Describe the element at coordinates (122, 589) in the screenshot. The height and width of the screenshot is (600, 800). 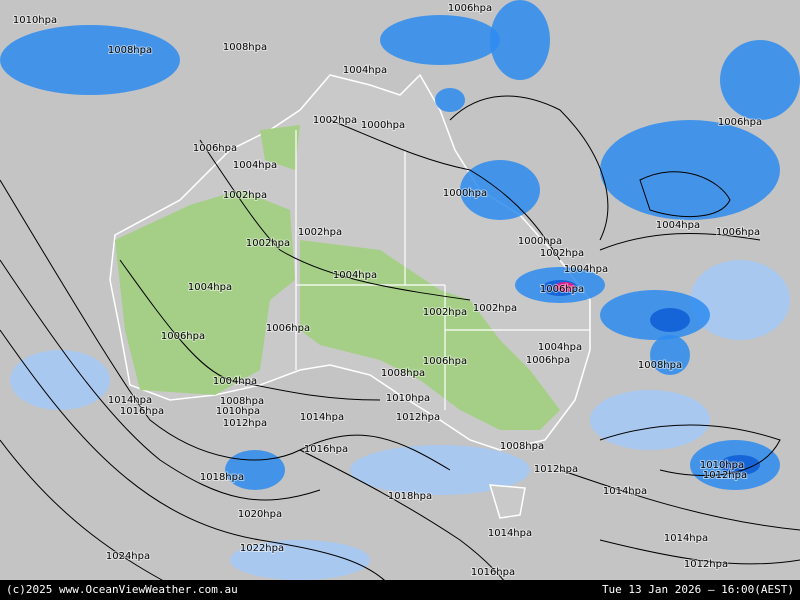
I see `footer-credit: (c)2025 www.OceanViewWeather.com.au` at that location.